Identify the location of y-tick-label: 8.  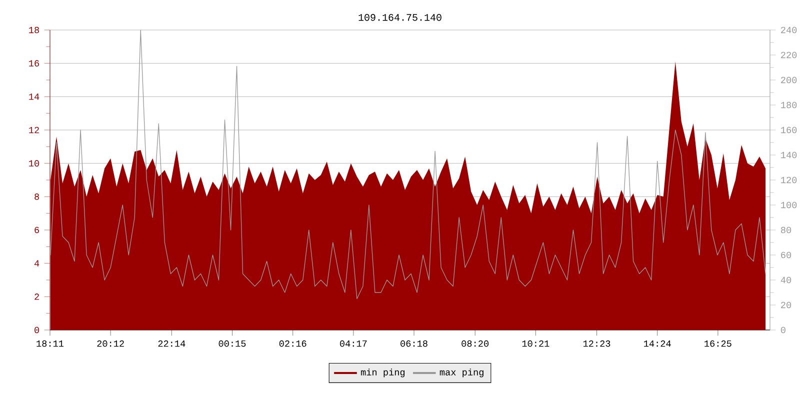
(36, 197).